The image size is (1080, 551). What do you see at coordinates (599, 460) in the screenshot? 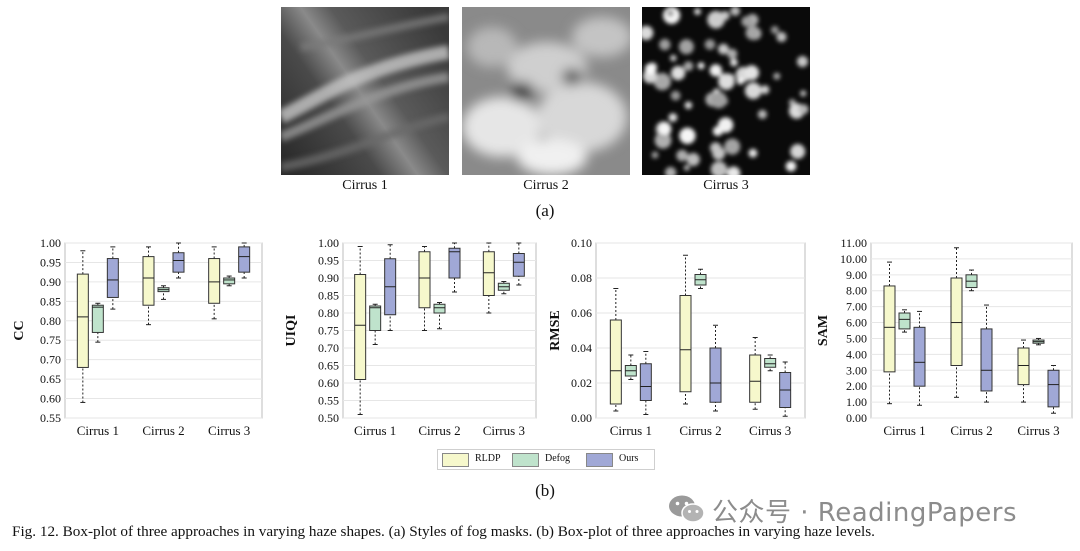
I see `legend-swatch-ours` at bounding box center [599, 460].